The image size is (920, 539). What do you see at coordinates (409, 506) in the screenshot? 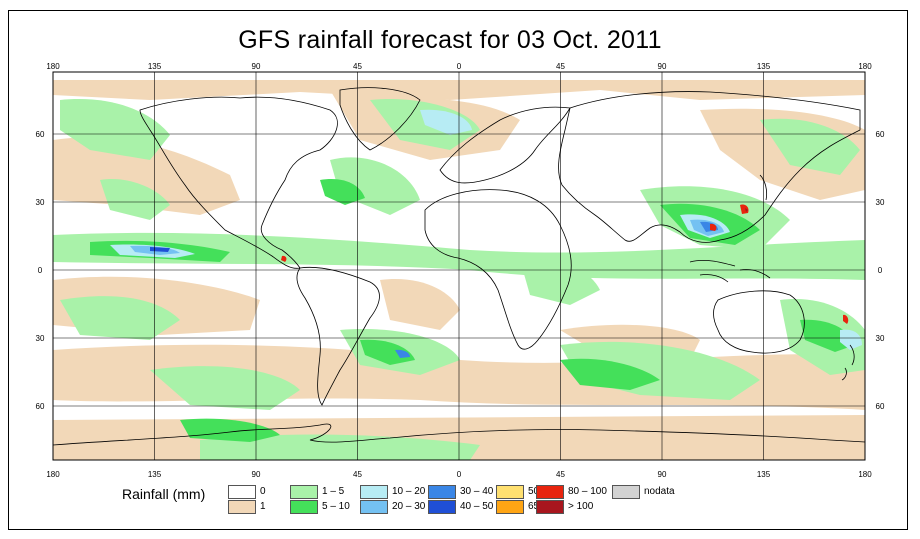
I see `legend-label-5: 20 – 30` at bounding box center [409, 506].